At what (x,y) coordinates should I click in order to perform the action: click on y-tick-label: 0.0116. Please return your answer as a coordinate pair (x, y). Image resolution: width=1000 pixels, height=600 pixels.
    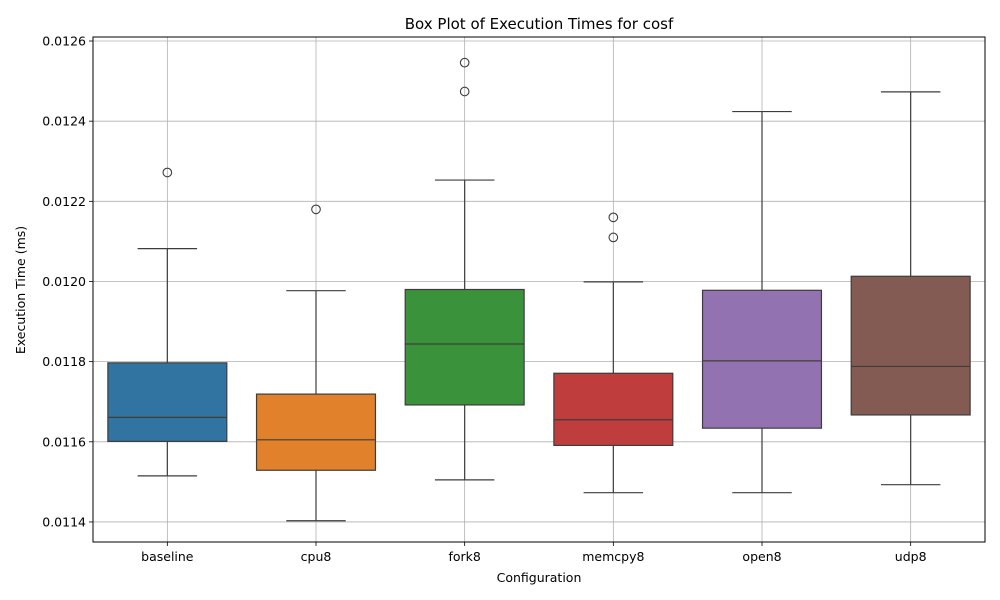
    Looking at the image, I should click on (64, 441).